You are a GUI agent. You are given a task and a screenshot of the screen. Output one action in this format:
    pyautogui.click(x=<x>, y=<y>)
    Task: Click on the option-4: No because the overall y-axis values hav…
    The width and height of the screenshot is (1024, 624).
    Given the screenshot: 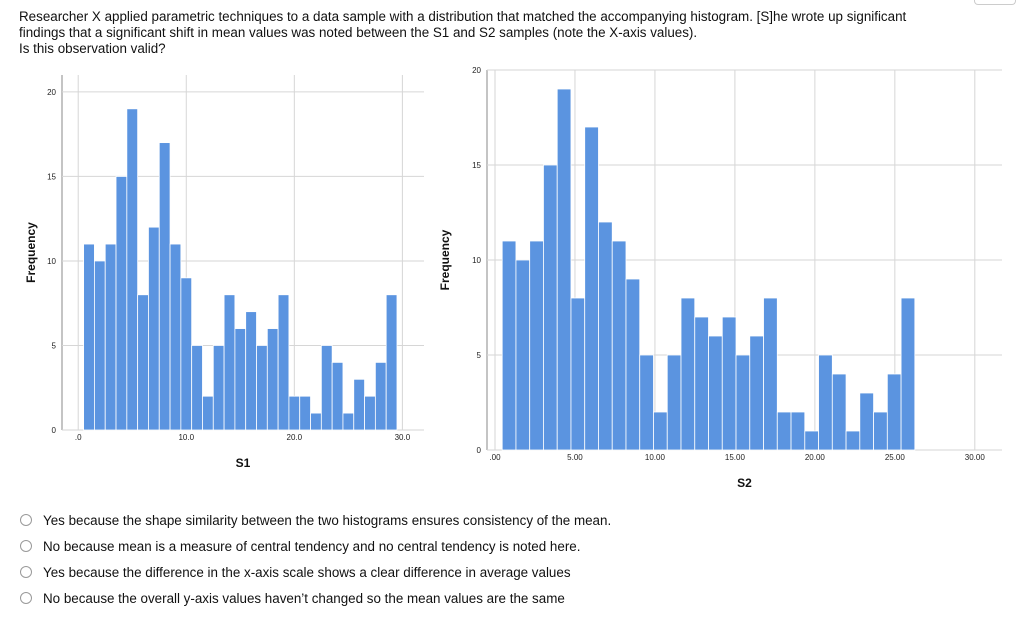 What is the action you would take?
    pyautogui.click(x=292, y=598)
    